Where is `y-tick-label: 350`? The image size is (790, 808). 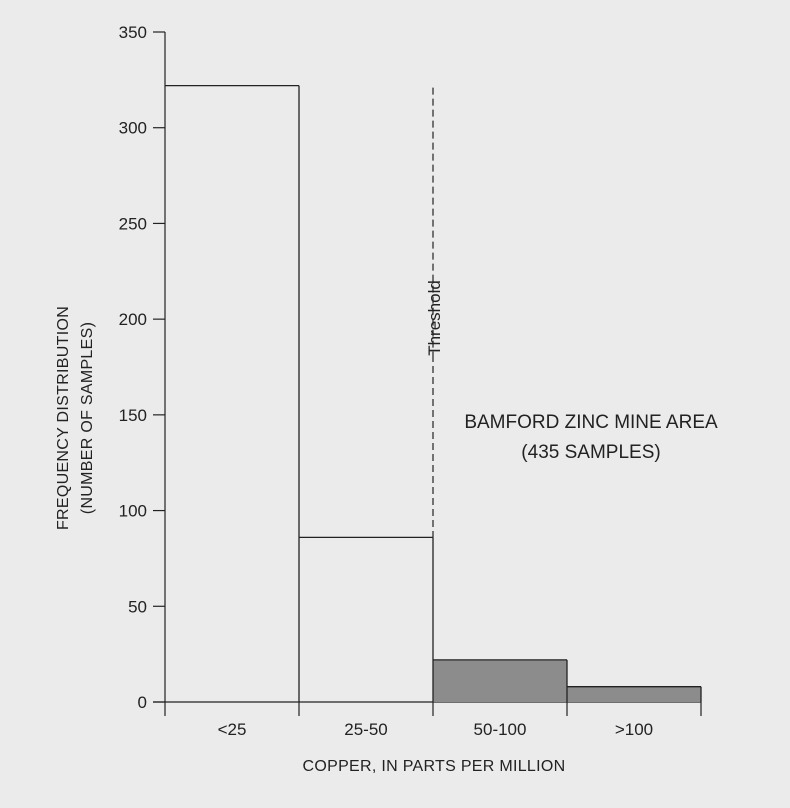
y-tick-label: 350 is located at coordinates (133, 32).